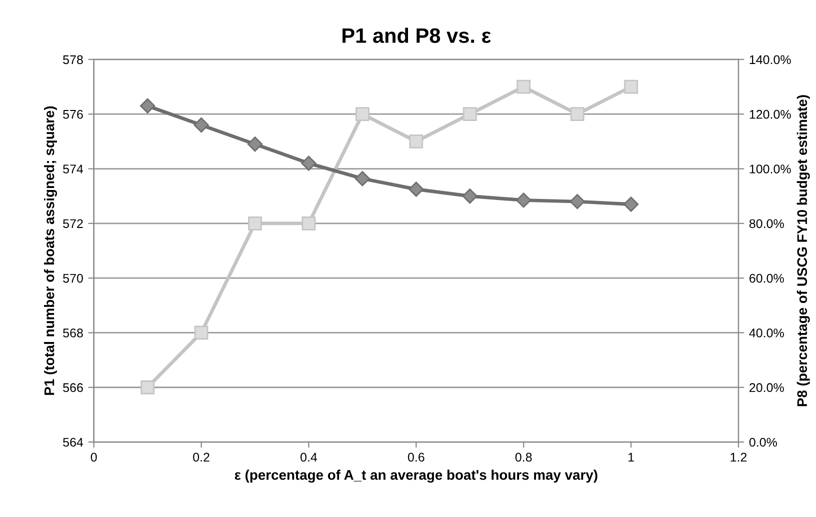  What do you see at coordinates (73, 169) in the screenshot?
I see `y-tick-label: 574` at bounding box center [73, 169].